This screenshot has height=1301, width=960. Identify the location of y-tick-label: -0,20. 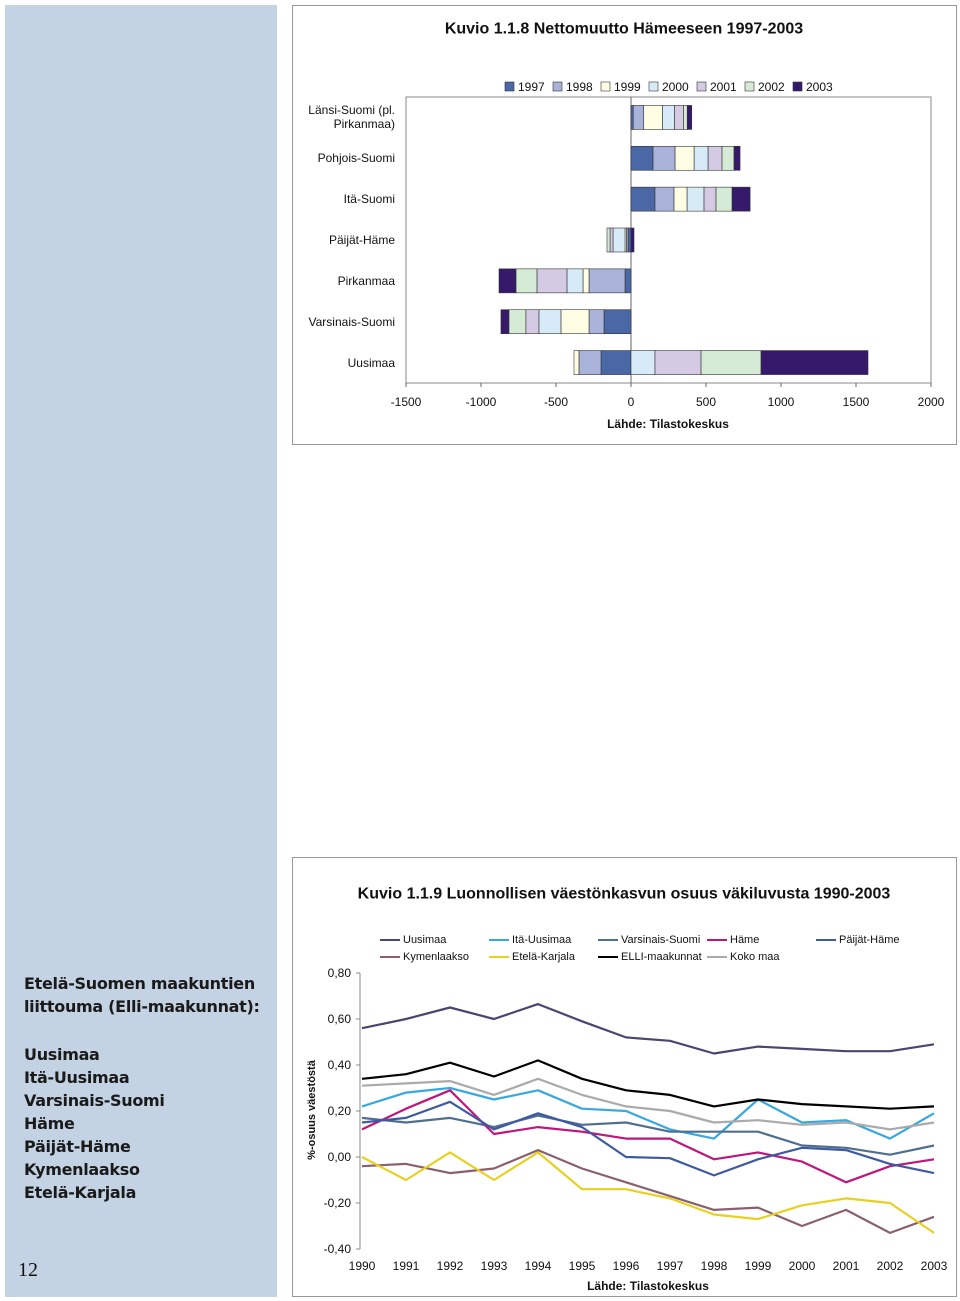
(337, 1203).